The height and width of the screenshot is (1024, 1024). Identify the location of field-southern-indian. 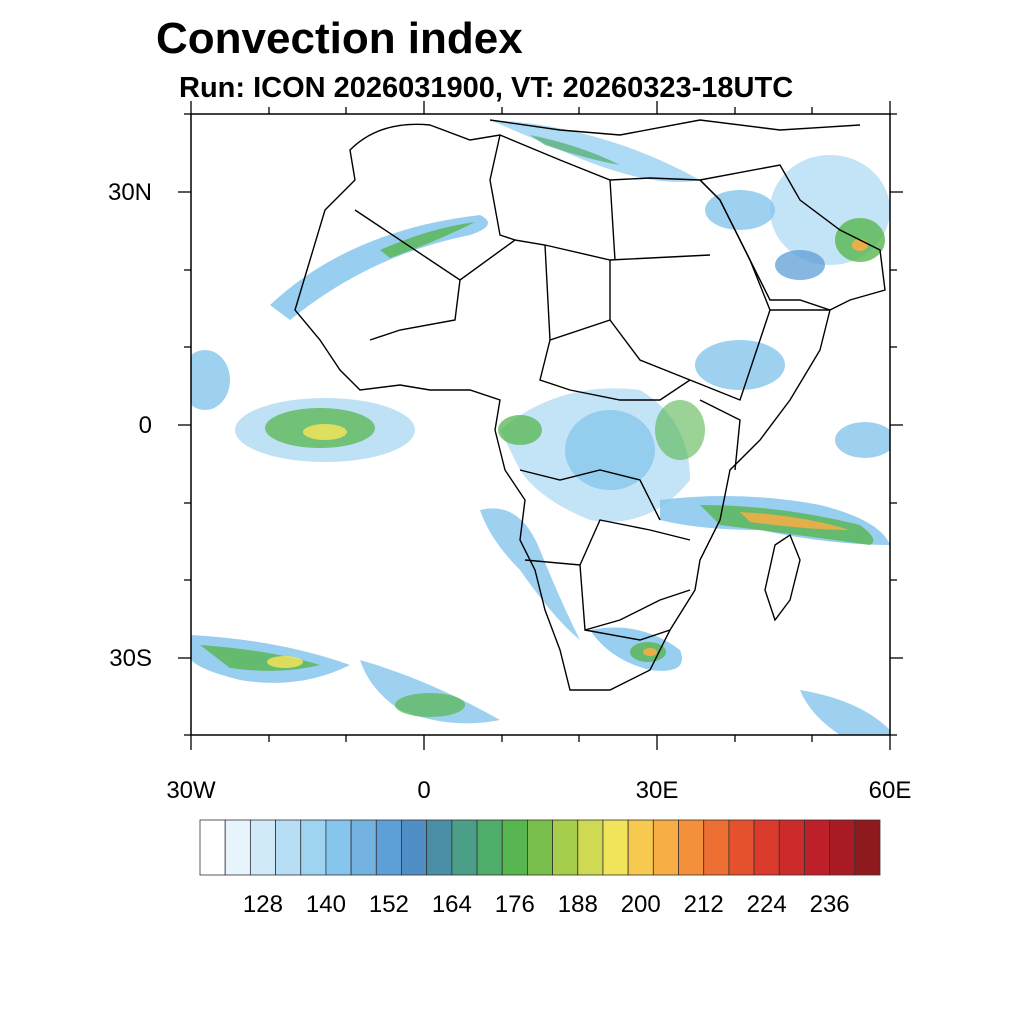
(845, 712).